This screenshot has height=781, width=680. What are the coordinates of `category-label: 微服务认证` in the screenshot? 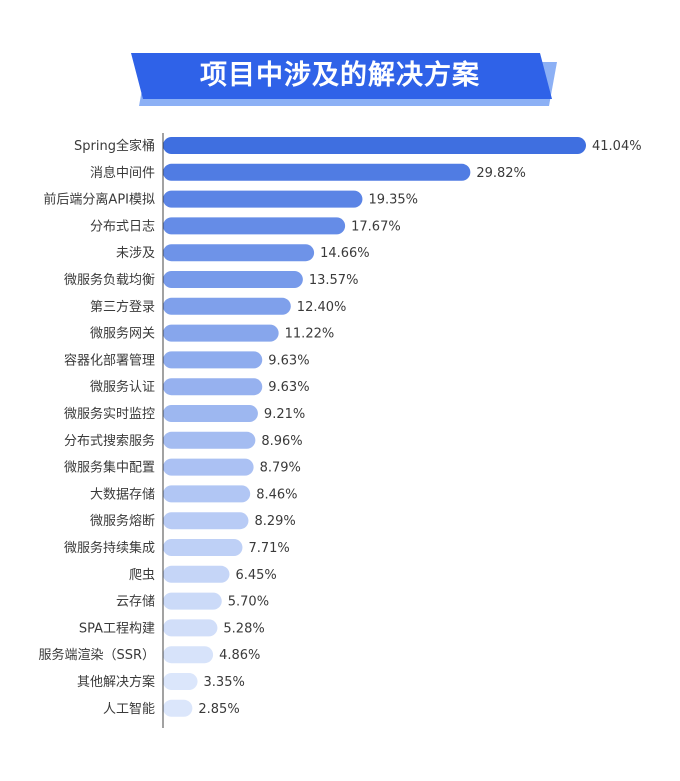 It's located at (122, 387).